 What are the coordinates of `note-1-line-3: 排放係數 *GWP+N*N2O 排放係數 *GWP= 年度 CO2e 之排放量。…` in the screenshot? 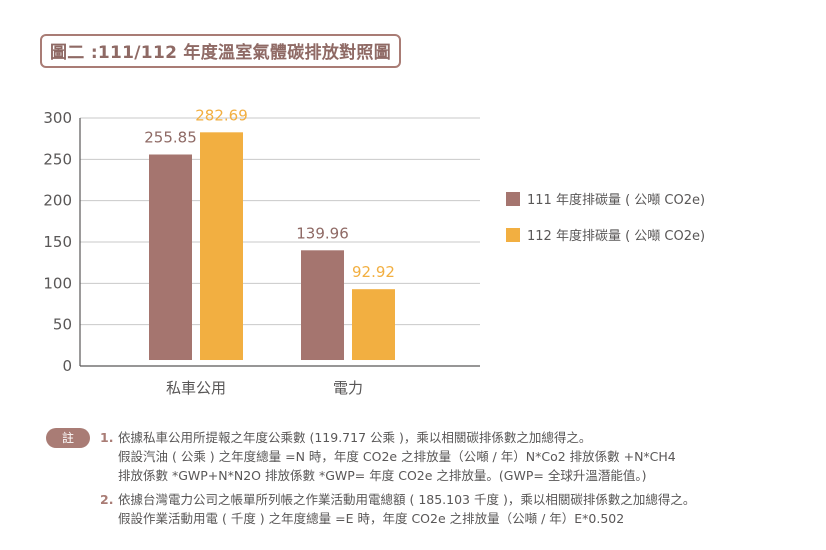 It's located at (382, 475).